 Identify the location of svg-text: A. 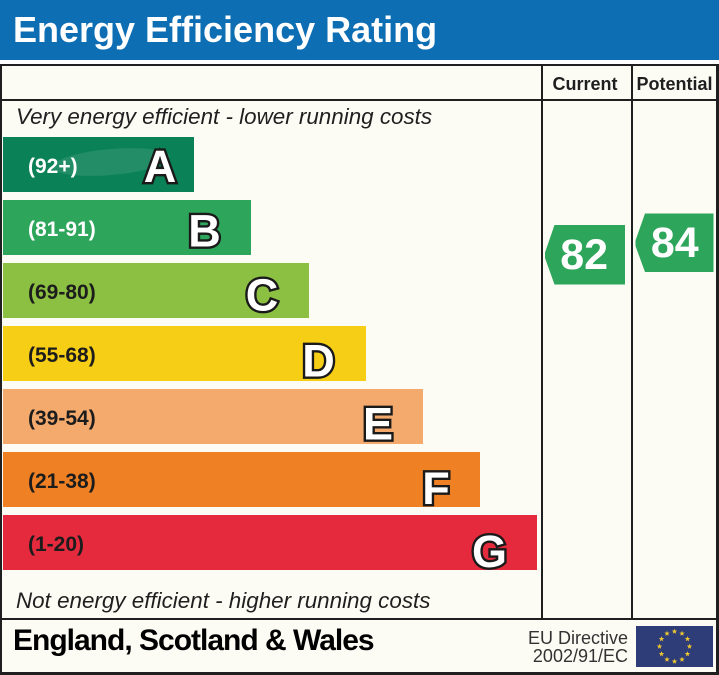
(160, 166).